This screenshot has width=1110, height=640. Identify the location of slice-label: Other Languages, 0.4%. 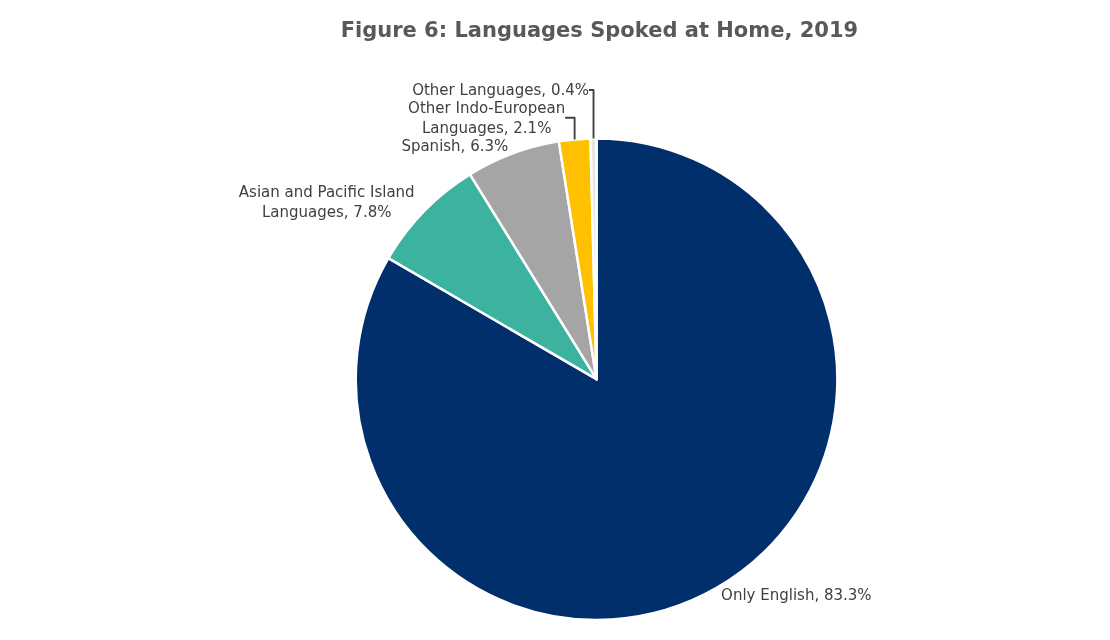
(501, 90).